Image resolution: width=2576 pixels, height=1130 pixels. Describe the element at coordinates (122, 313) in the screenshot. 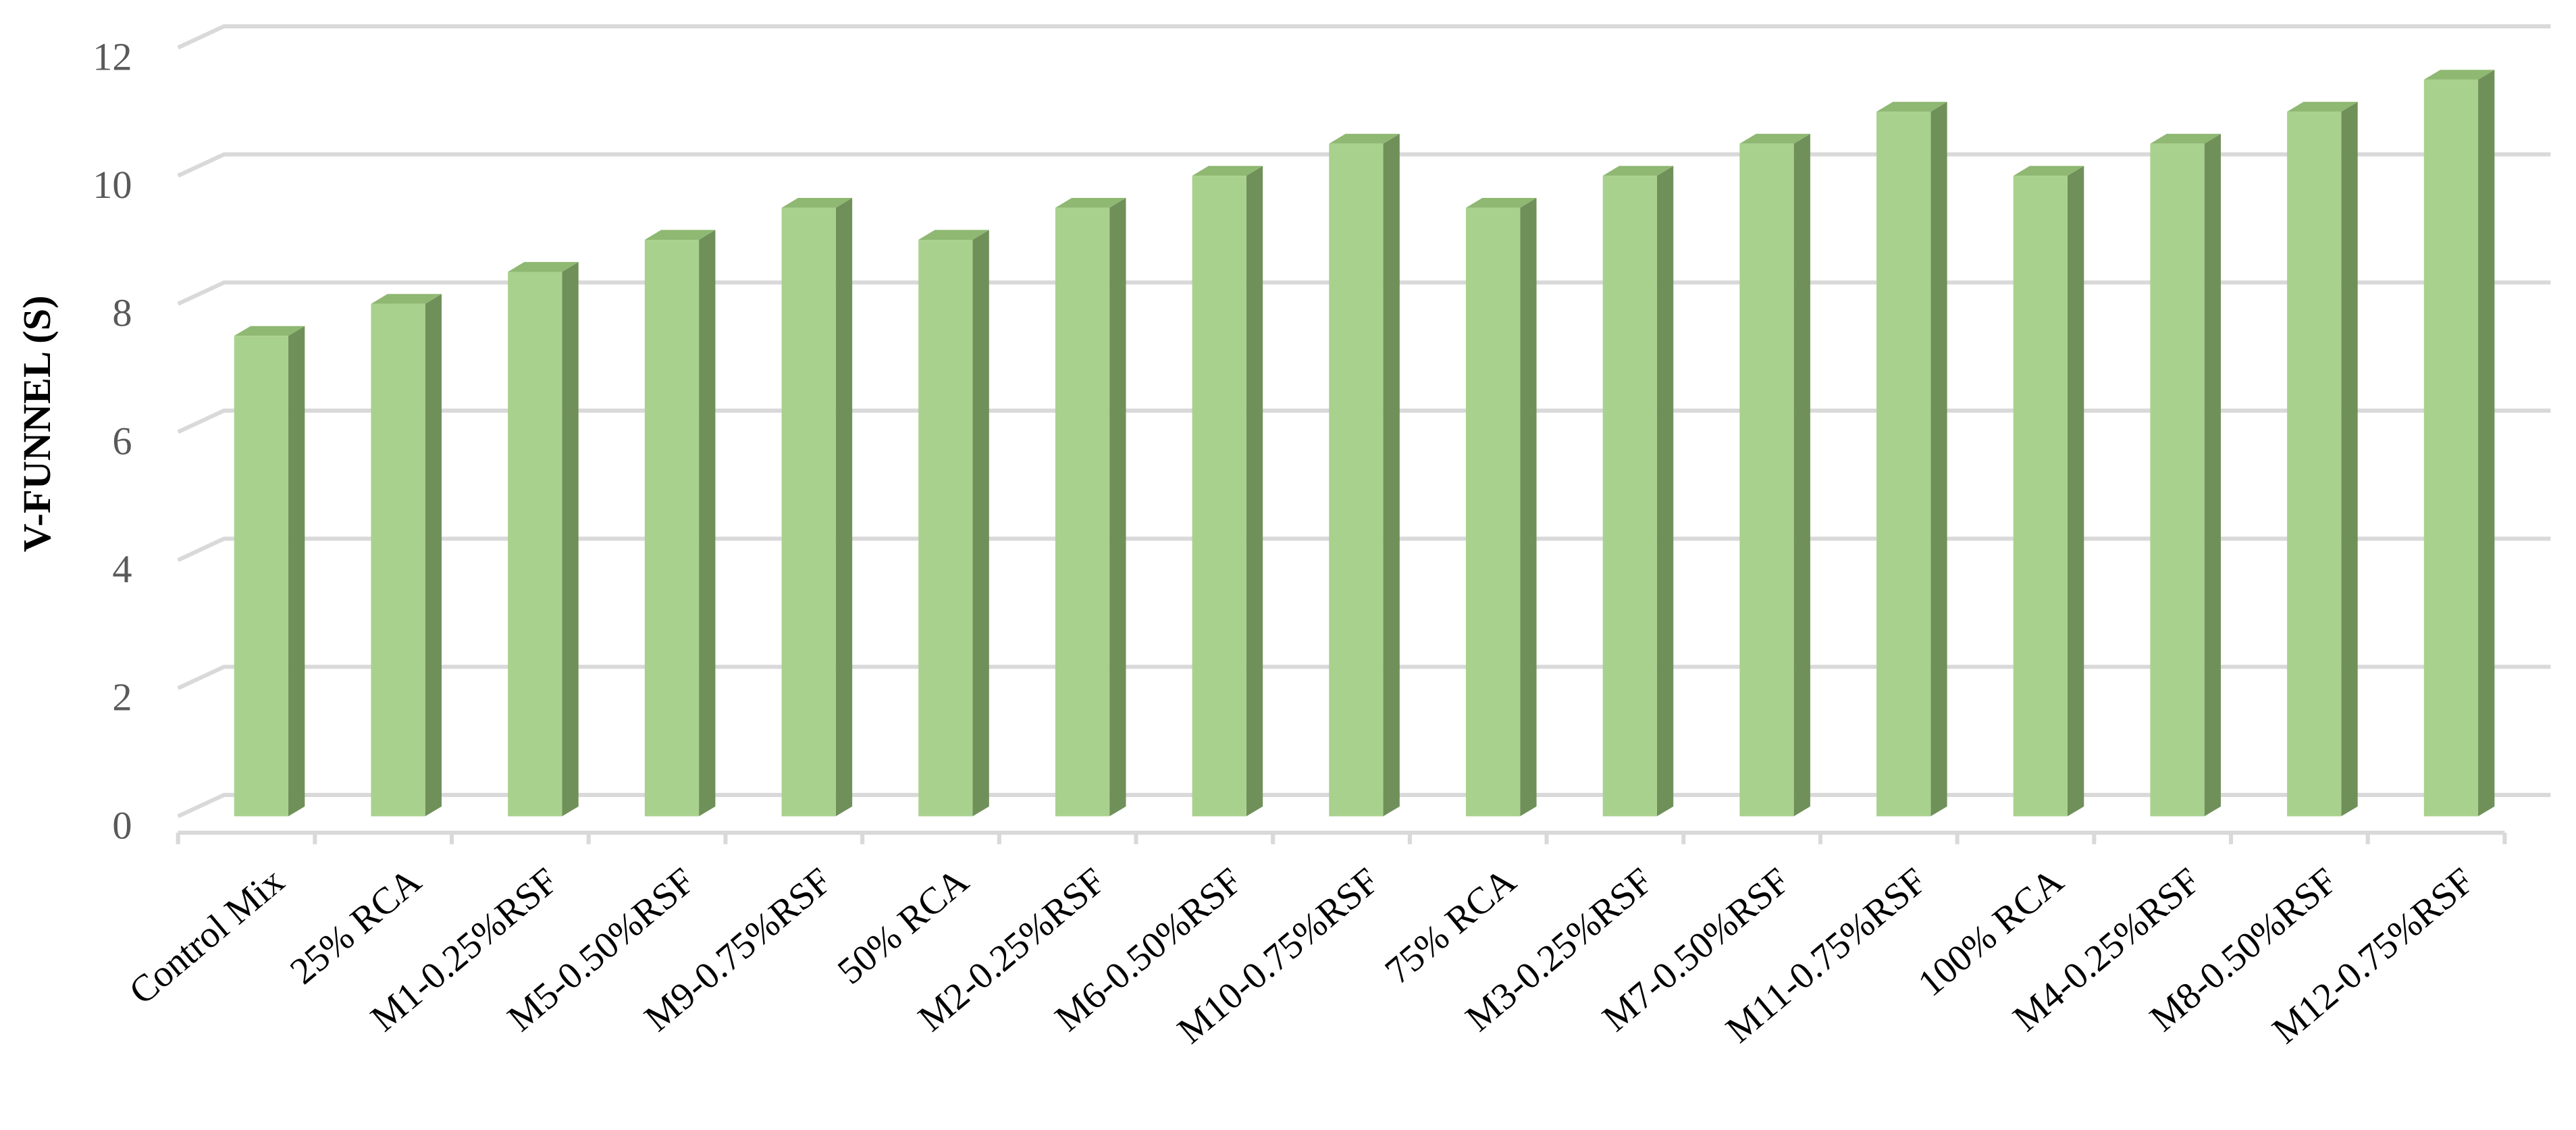

I see `y-tick-label: 8` at that location.